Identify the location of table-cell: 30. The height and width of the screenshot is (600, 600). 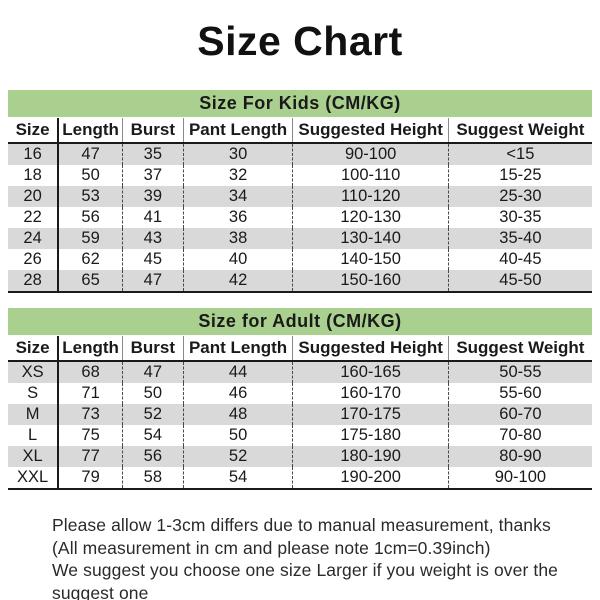
(238, 154).